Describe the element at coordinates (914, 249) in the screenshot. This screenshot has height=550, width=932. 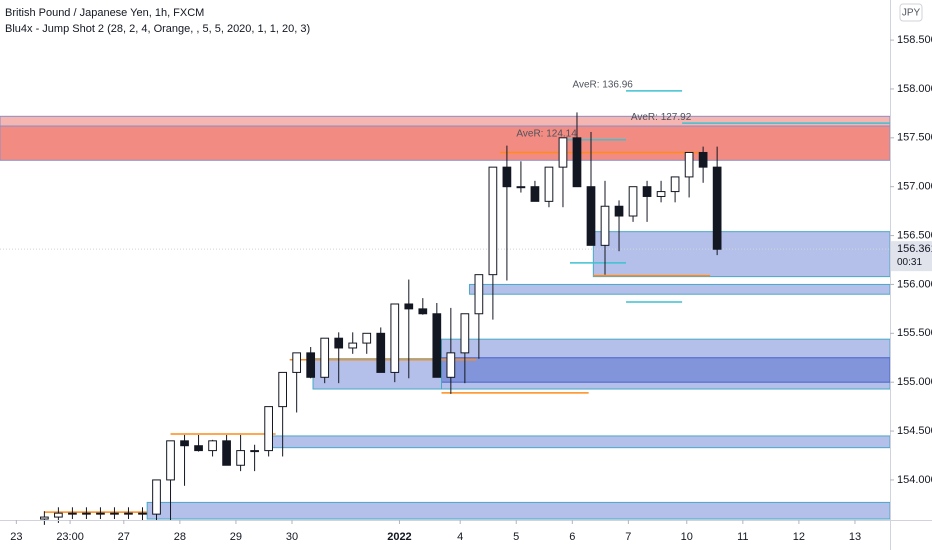
I see `last-price-label: 156.361` at that location.